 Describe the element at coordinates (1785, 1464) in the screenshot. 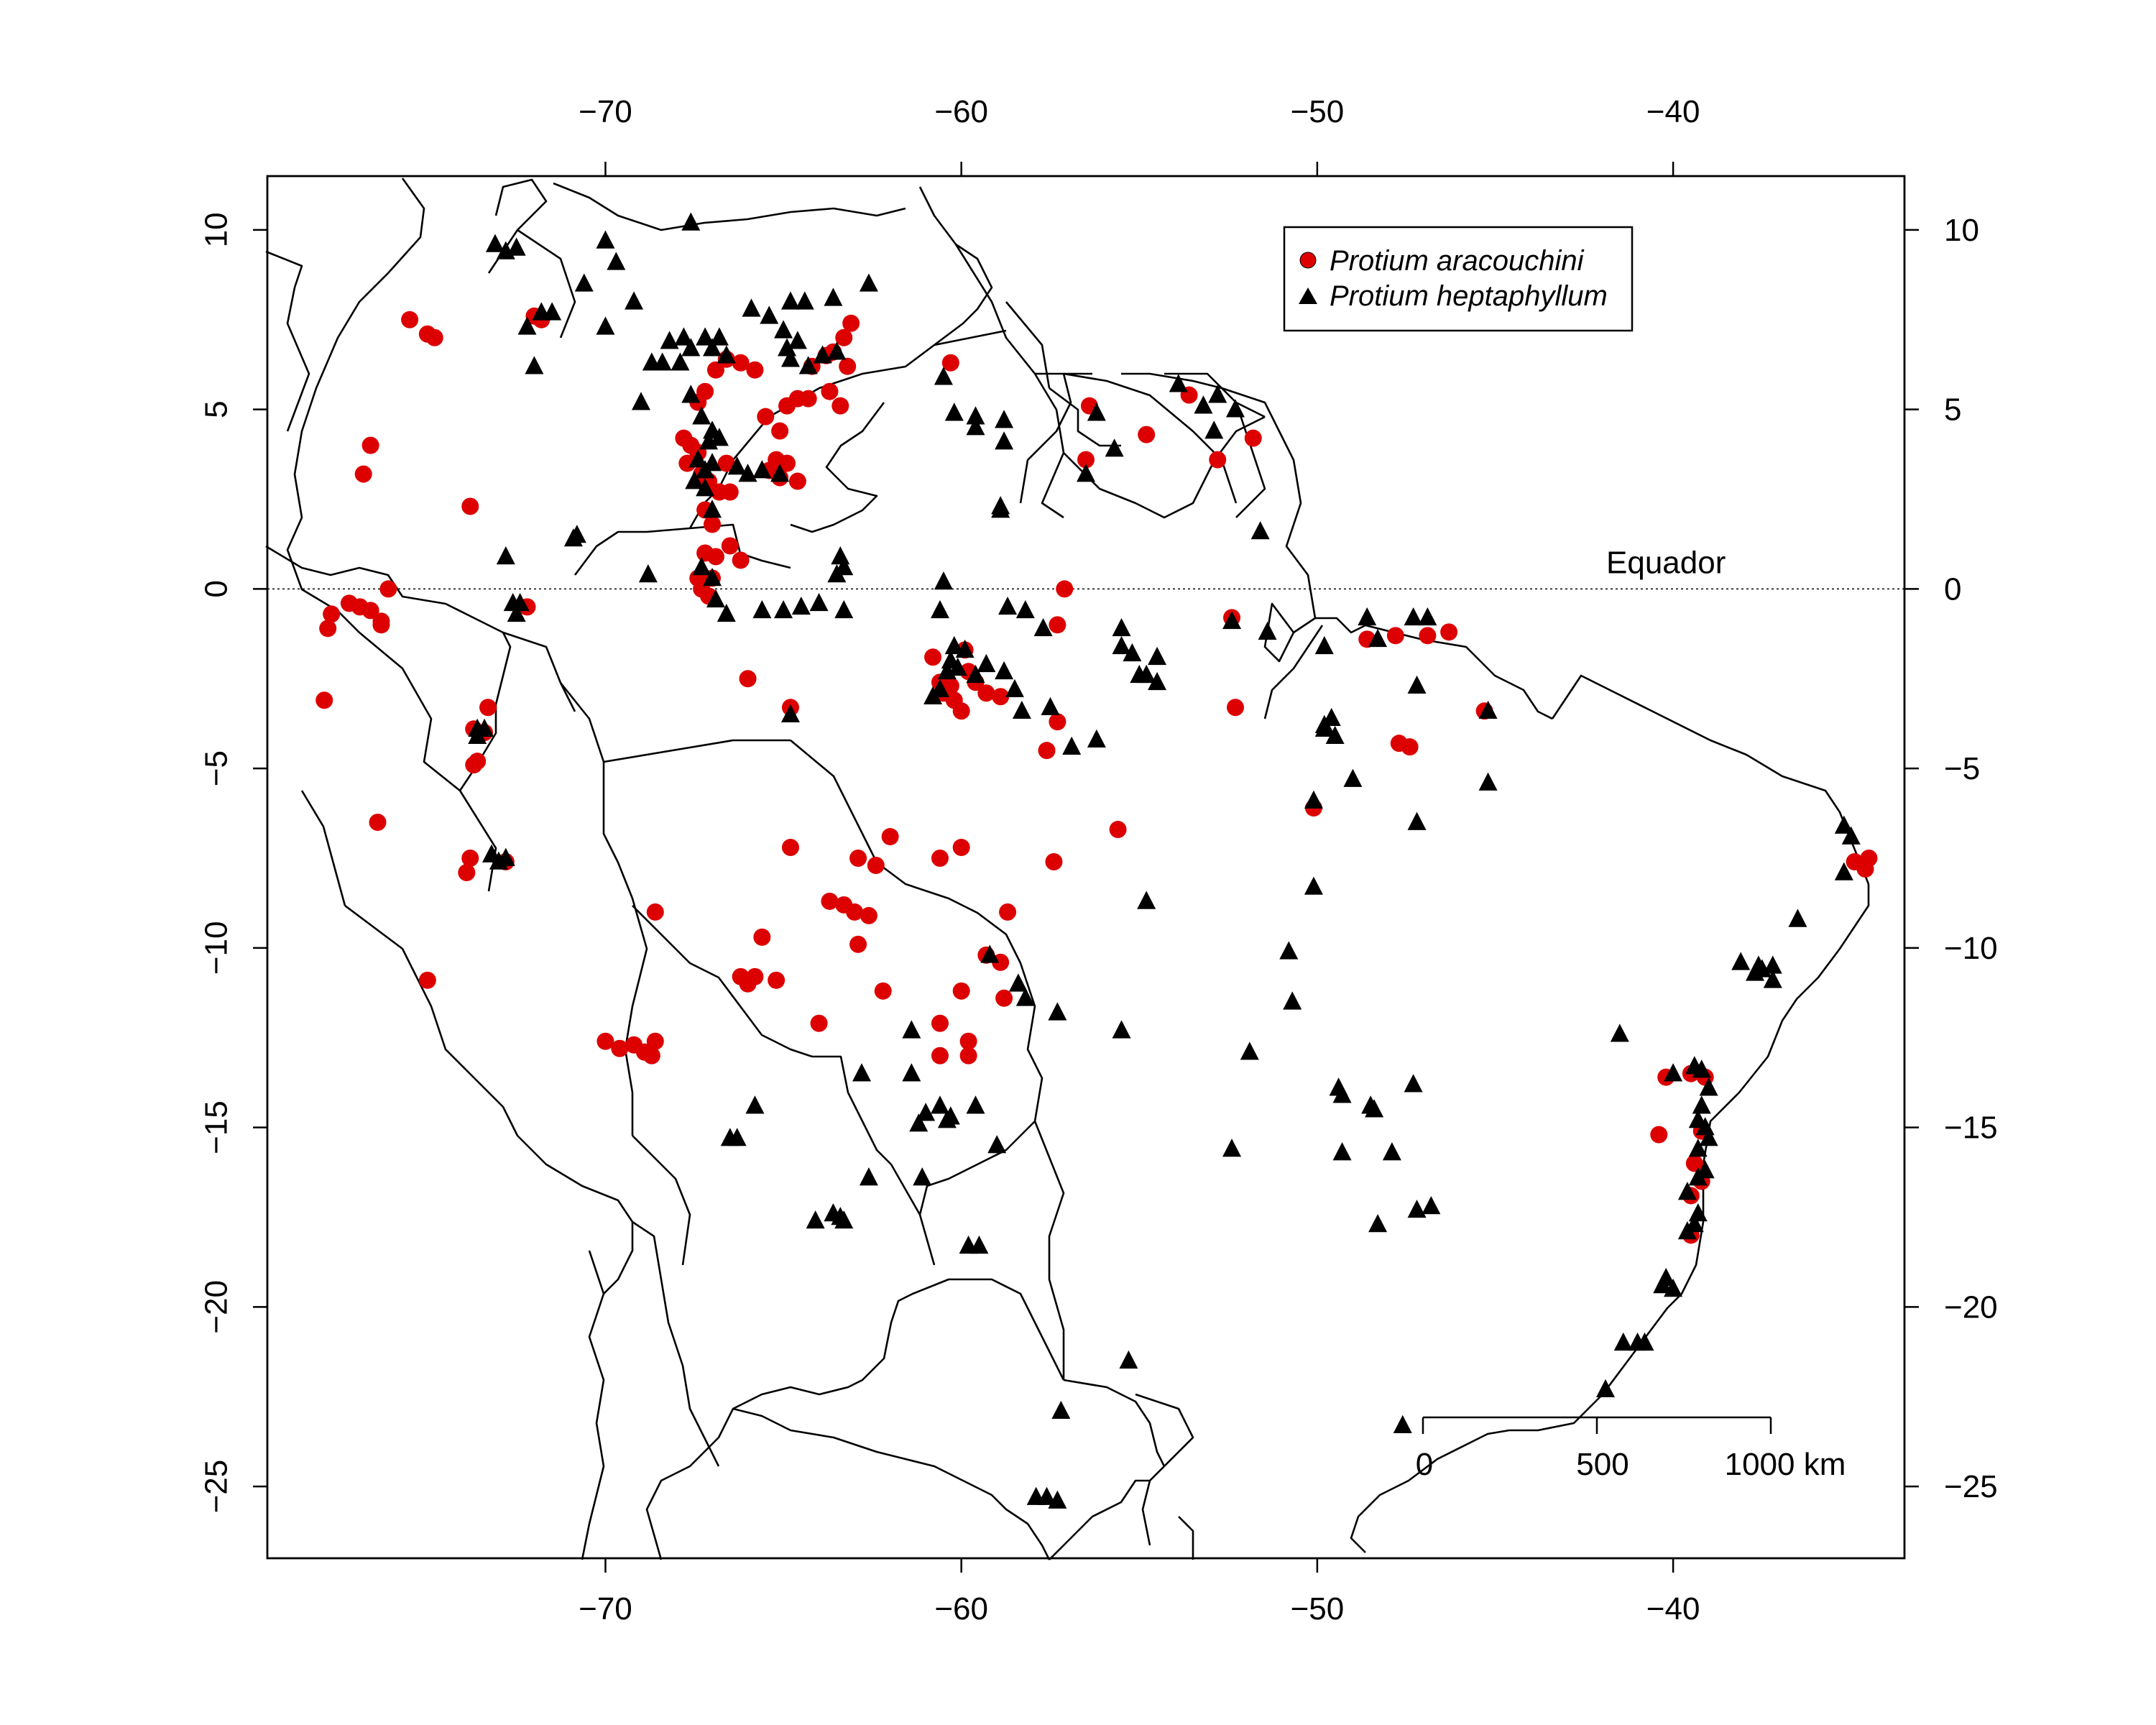

I see `scale-bar-label-1000: 1000 km` at that location.